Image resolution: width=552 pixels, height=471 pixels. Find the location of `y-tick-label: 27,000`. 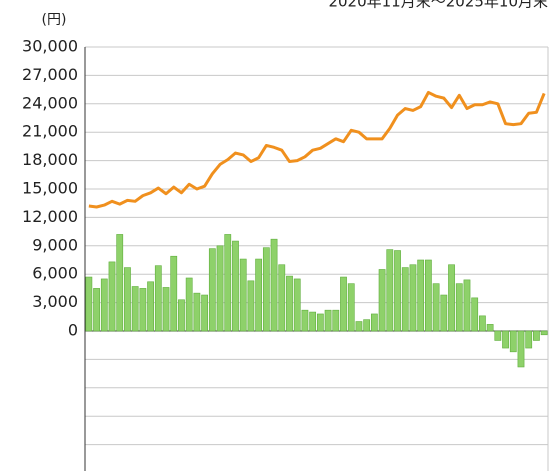

y-tick-label: 27,000 is located at coordinates (50, 74).